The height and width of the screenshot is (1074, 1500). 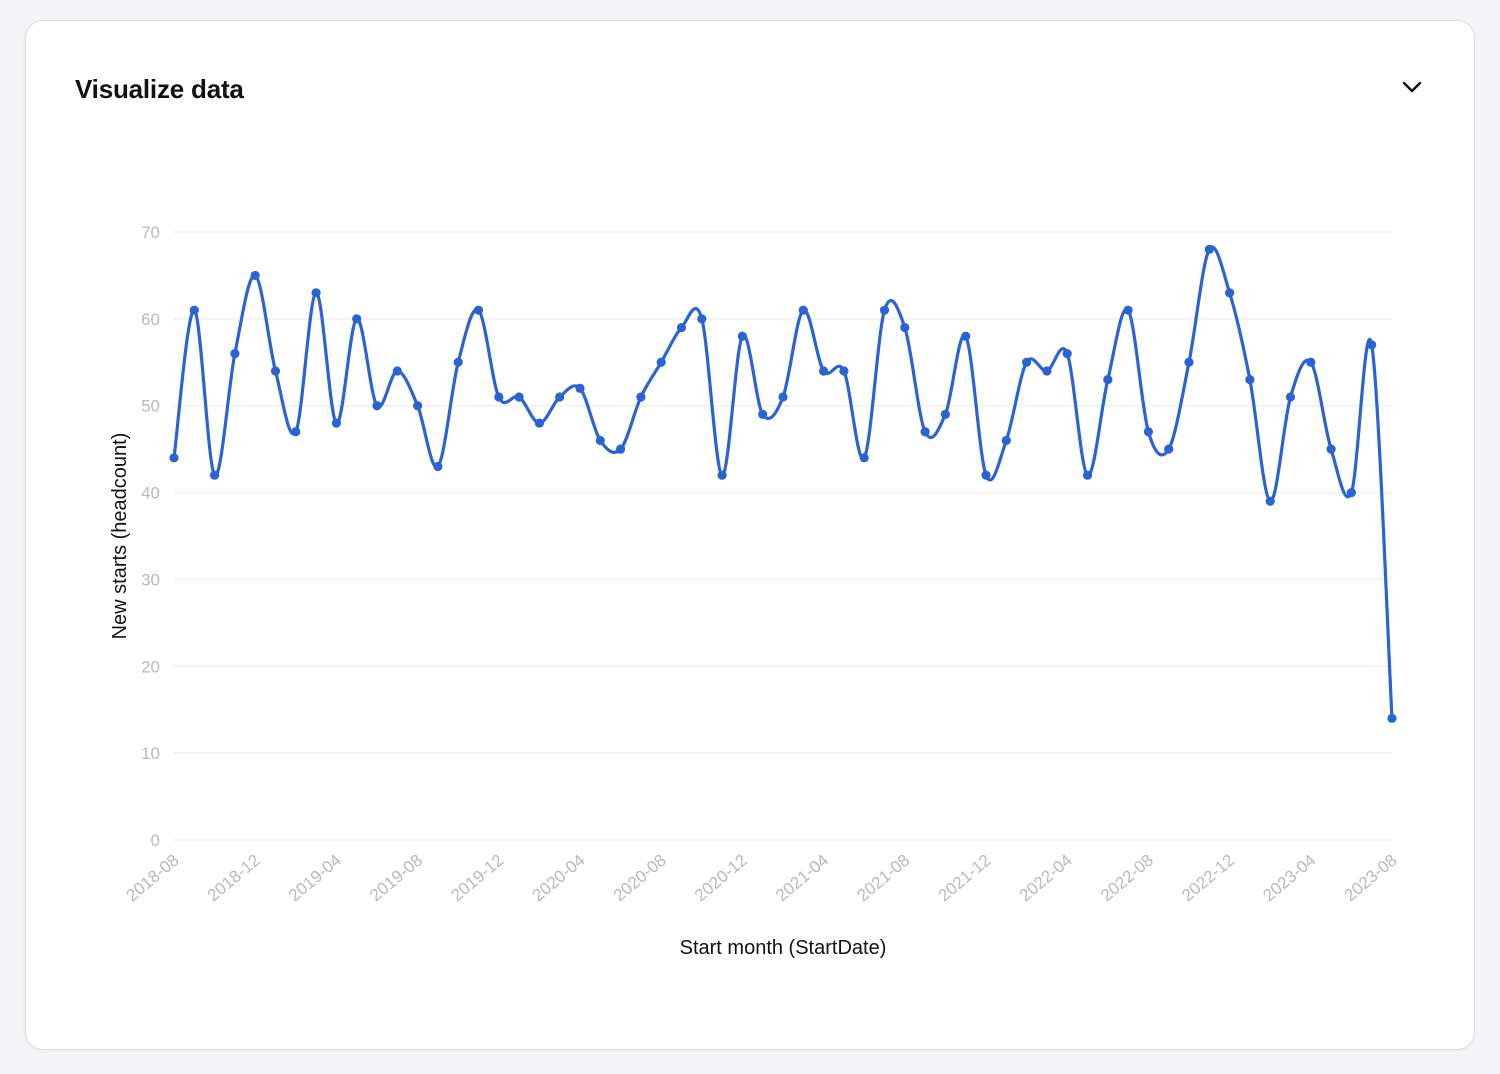 What do you see at coordinates (150, 232) in the screenshot?
I see `y-tick-label: 70` at bounding box center [150, 232].